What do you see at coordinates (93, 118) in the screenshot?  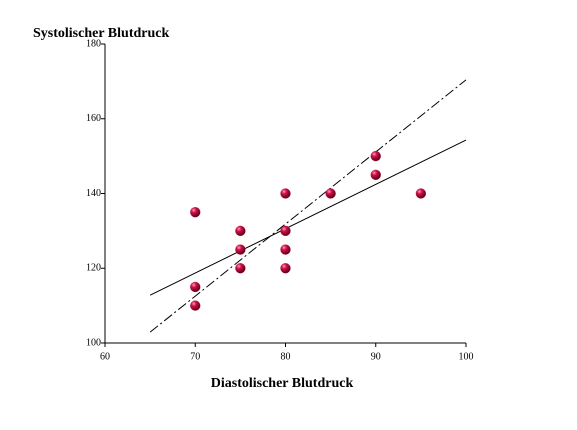 I see `y-tick-label: 160` at bounding box center [93, 118].